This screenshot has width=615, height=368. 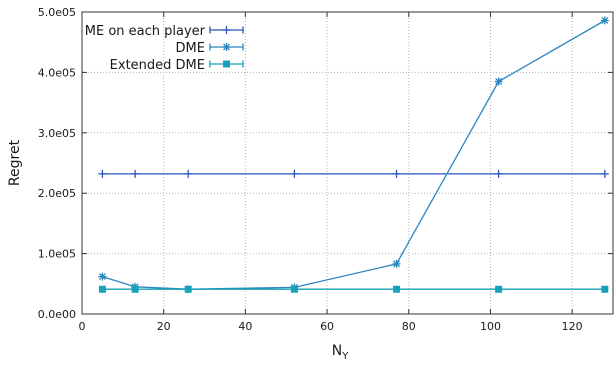 I want to click on x-tick-label: 100, so click(x=490, y=326).